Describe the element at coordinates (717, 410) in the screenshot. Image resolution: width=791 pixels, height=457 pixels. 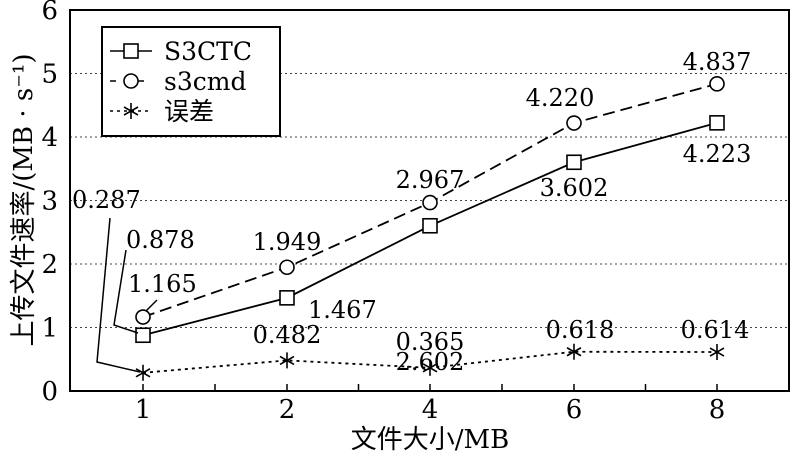
I see `x-tick-label: 8` at that location.